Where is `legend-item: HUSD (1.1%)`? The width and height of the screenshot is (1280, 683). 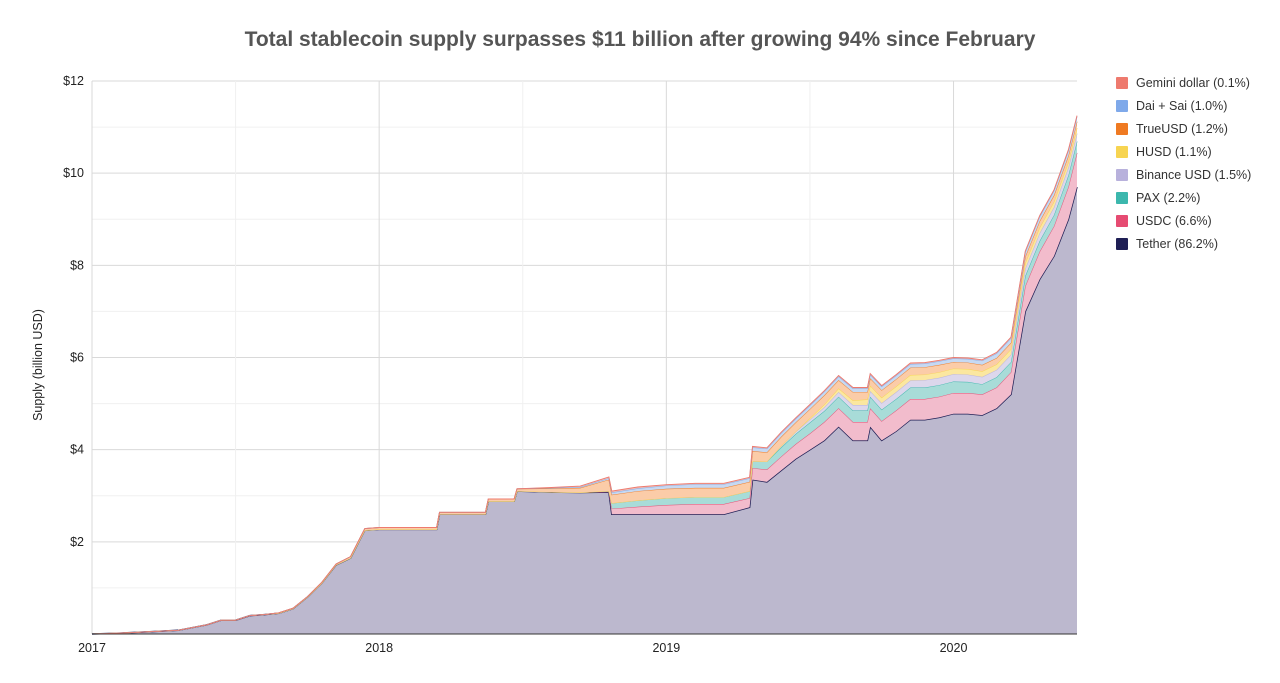 legend-item: HUSD (1.1%) is located at coordinates (1183, 151).